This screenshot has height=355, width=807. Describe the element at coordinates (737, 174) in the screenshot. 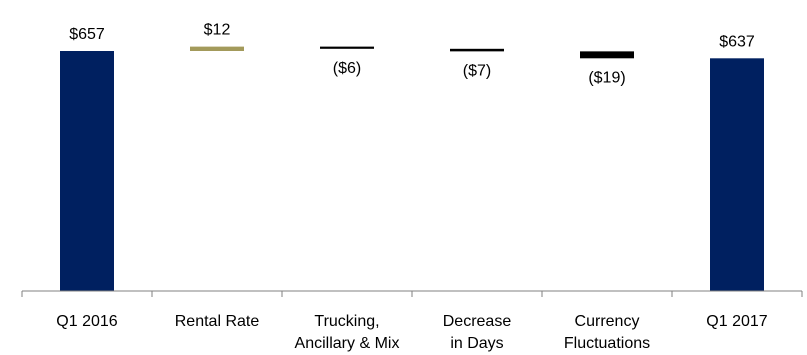

I see `bar-q1-2017` at that location.